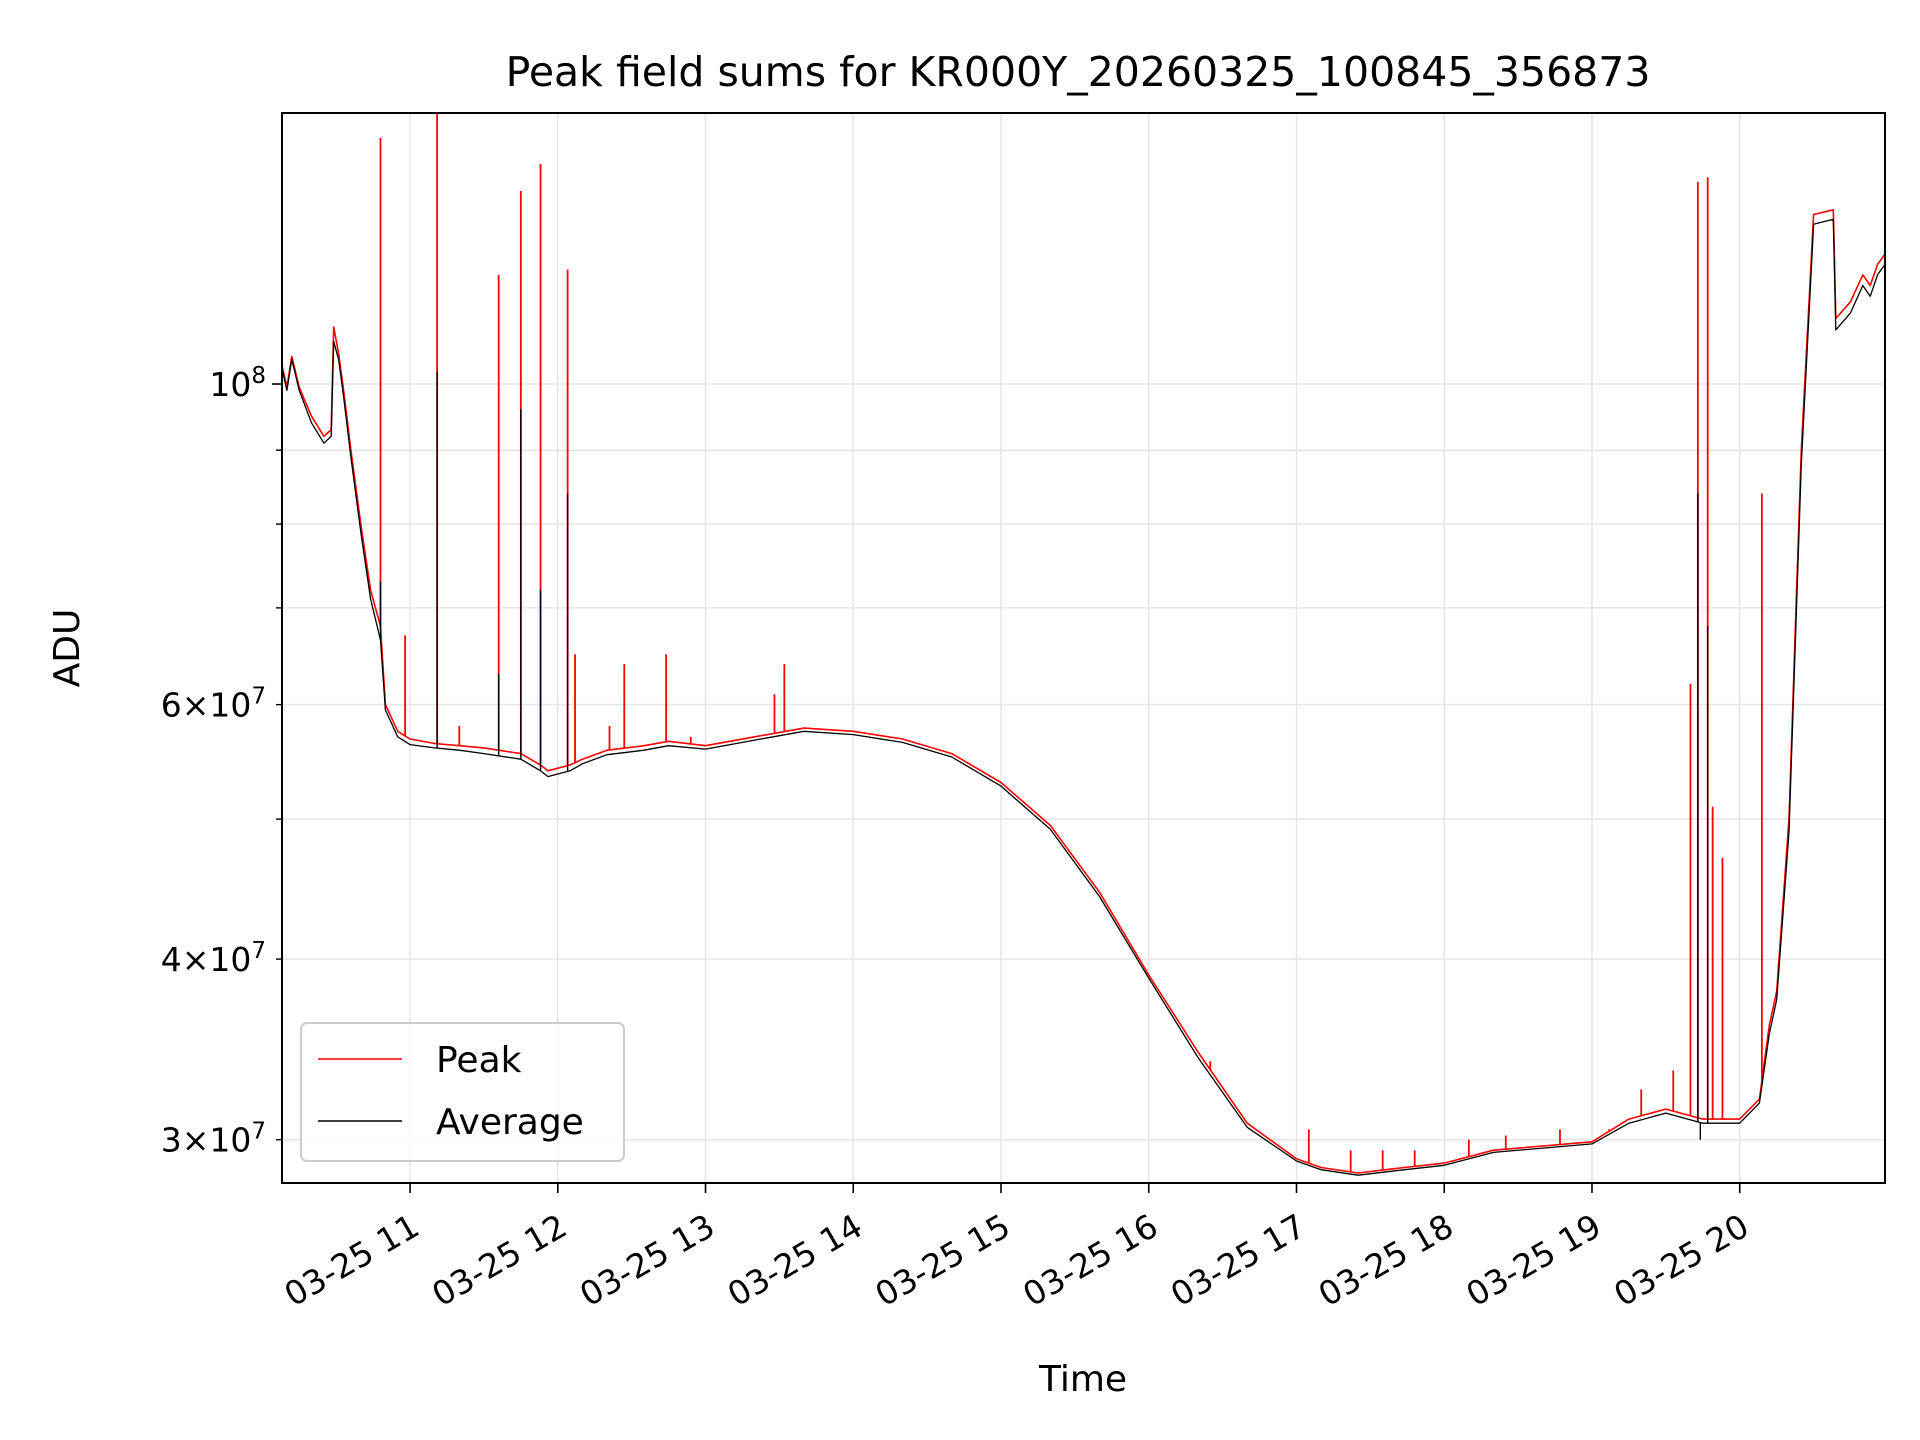 The image size is (1920, 1440). I want to click on x-axis-label: Time, so click(1082, 1379).